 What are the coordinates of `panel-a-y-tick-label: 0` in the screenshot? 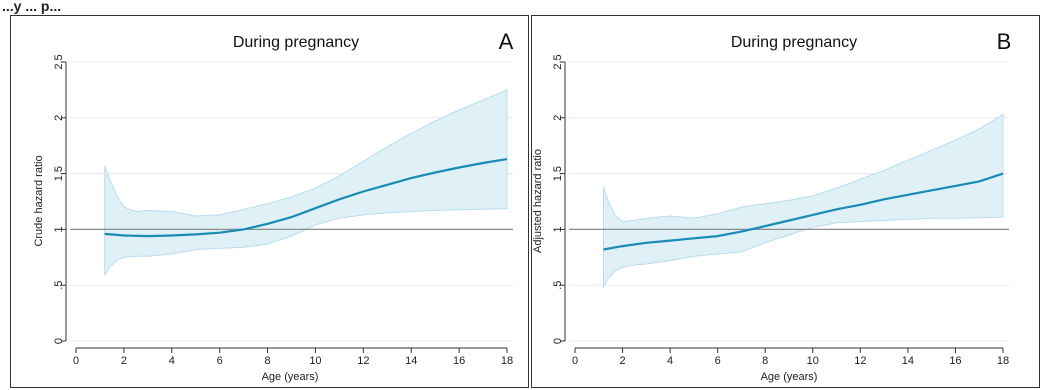 It's located at (59, 341).